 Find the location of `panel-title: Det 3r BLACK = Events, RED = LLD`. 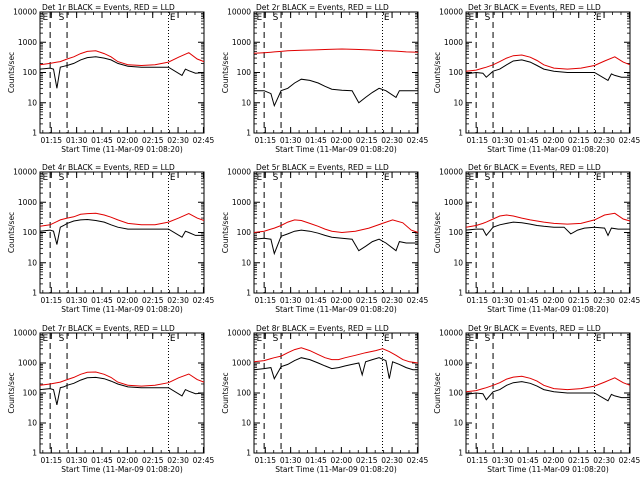

panel-title: Det 3r BLACK = Events, RED = LLD is located at coordinates (534, 7).